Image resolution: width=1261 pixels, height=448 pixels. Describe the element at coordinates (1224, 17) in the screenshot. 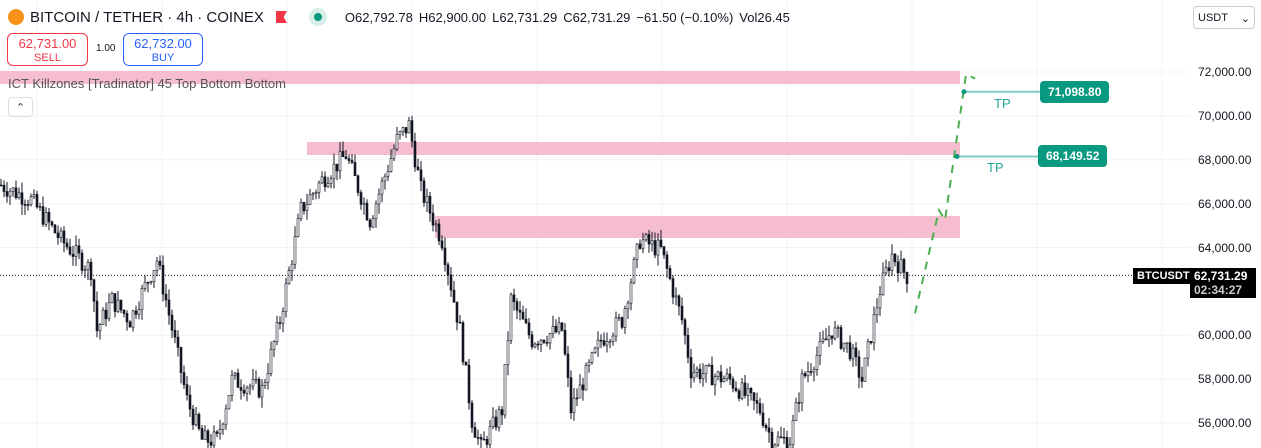

I see `currency-select: USDT ⌄` at that location.